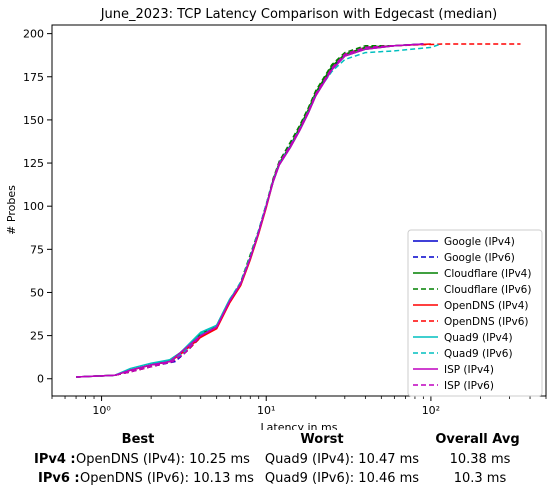 This screenshot has height=496, width=555. What do you see at coordinates (33, 206) in the screenshot?
I see `y-tick-label: 100` at bounding box center [33, 206].